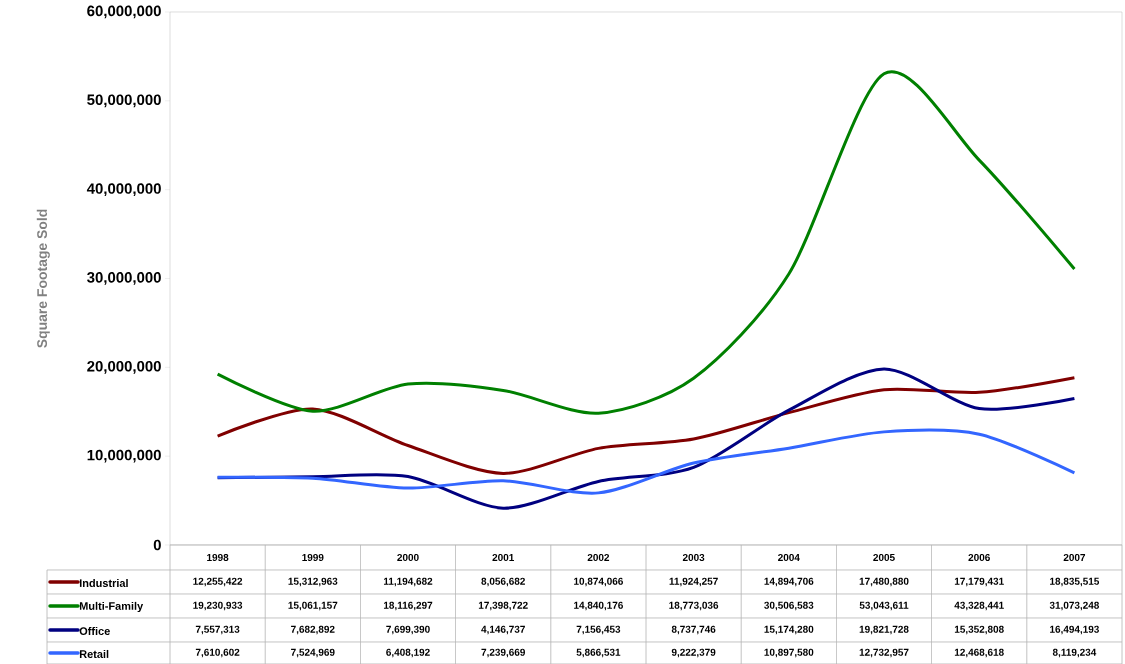 This screenshot has height=664, width=1125. What do you see at coordinates (598, 582) in the screenshot?
I see `data-label: 10,874,066` at bounding box center [598, 582].